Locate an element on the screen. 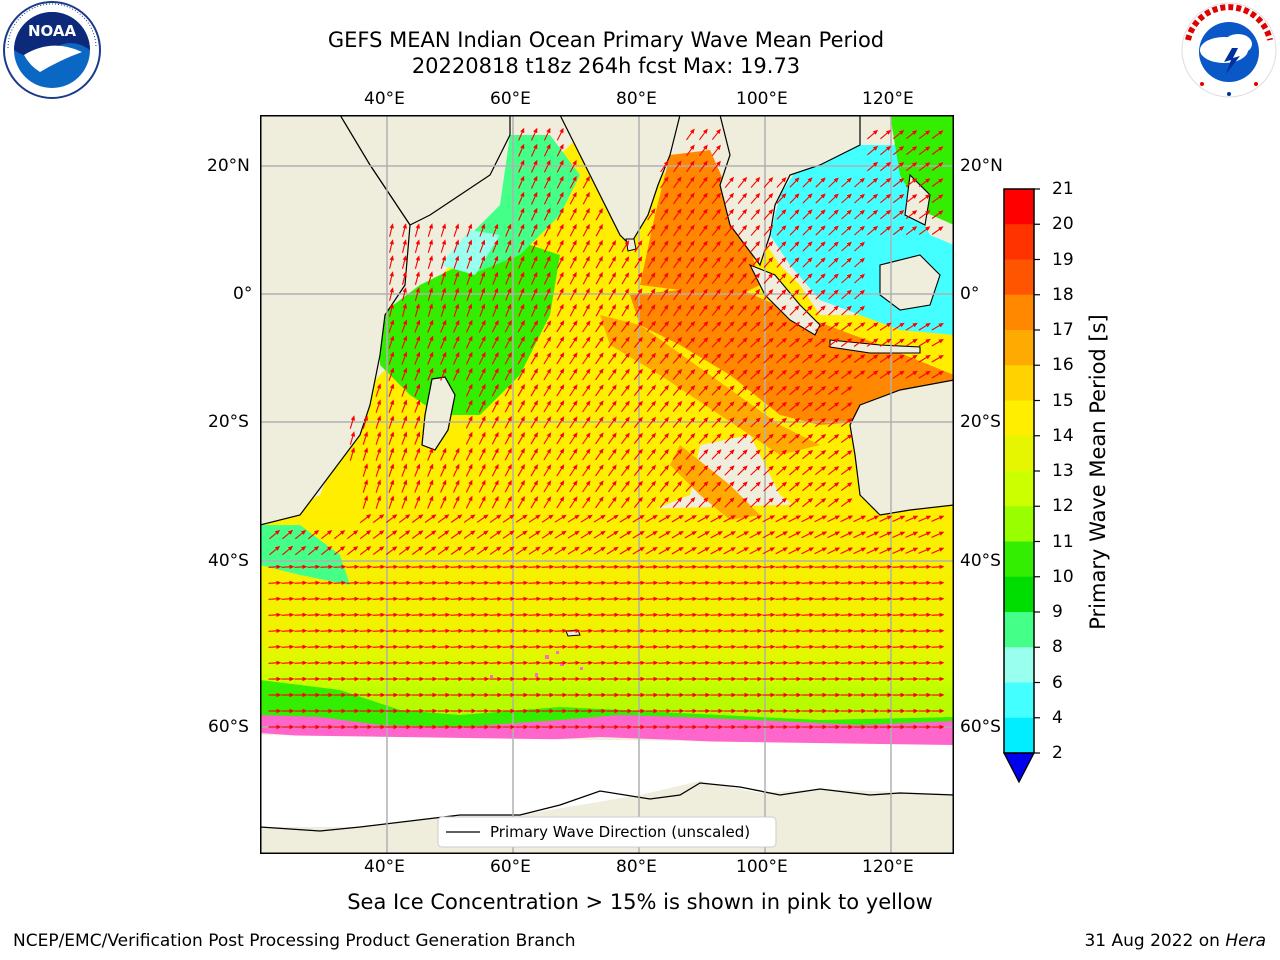 The image size is (1280, 960). map-legend: Primary Wave Direction (unscaled) is located at coordinates (607, 832).